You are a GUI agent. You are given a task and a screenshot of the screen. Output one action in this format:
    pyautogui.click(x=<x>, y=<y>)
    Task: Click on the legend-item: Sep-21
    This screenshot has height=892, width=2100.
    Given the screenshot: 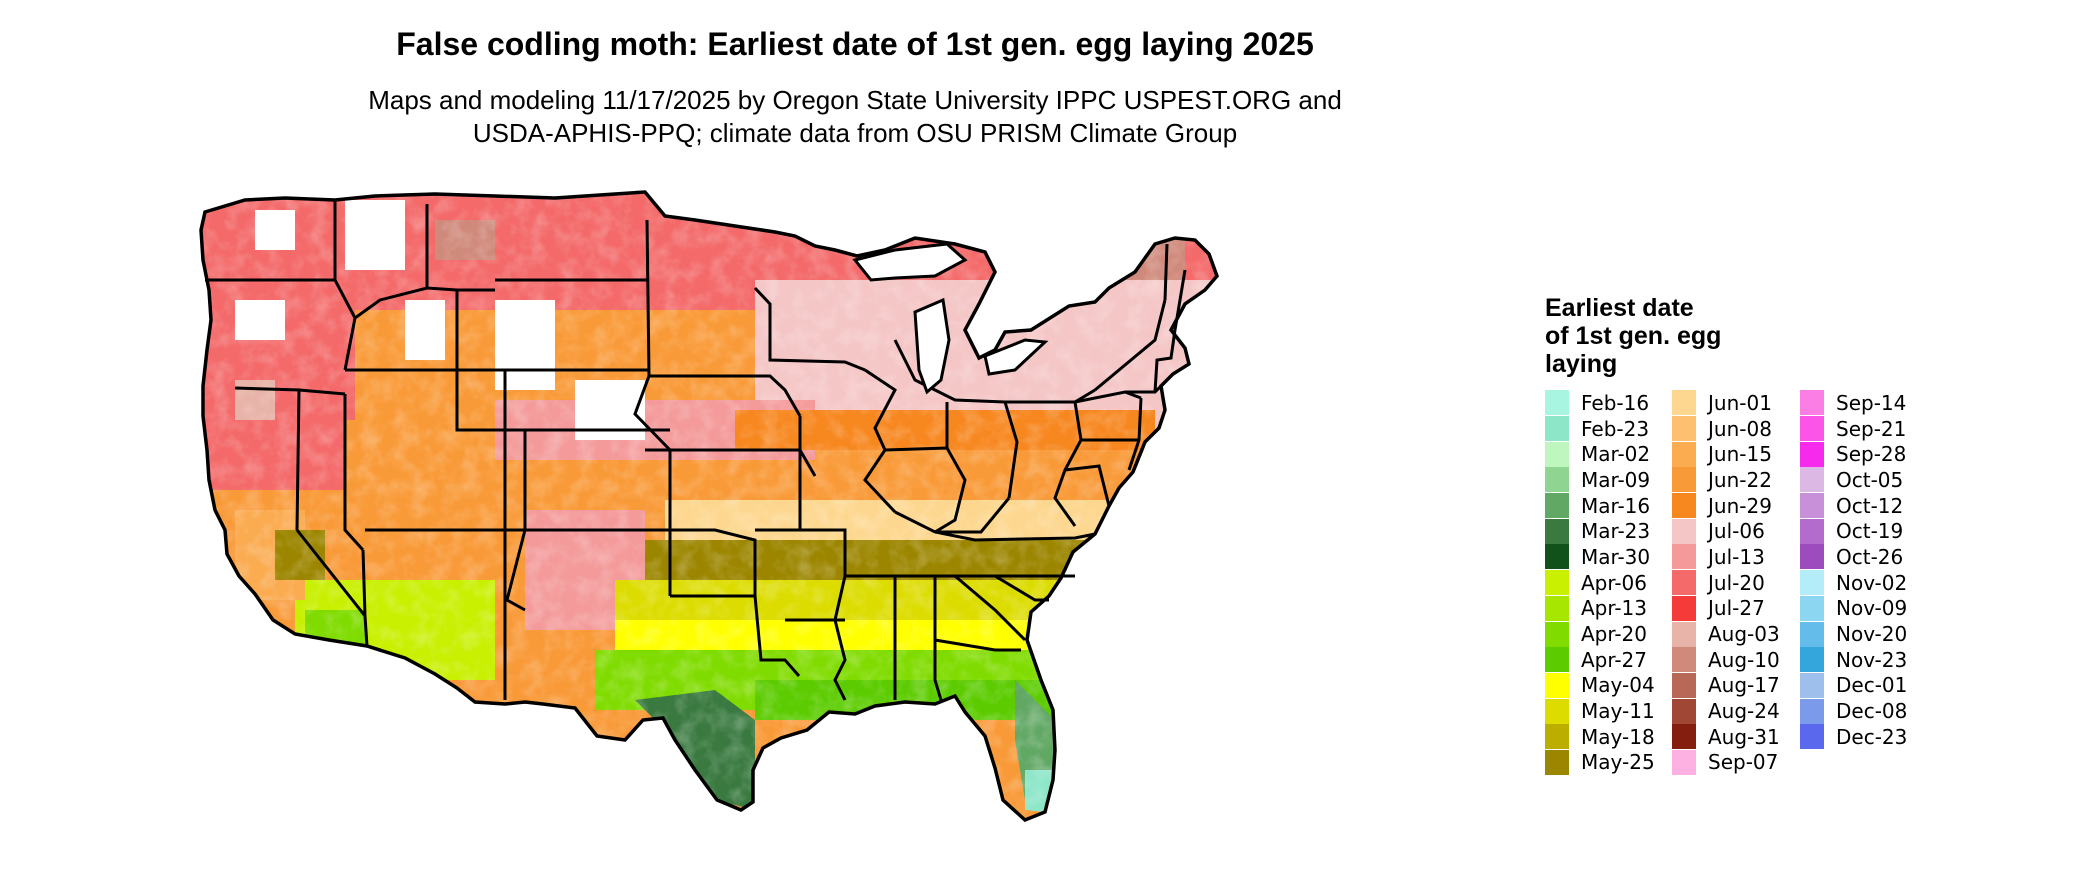 What is the action you would take?
    pyautogui.click(x=1853, y=429)
    